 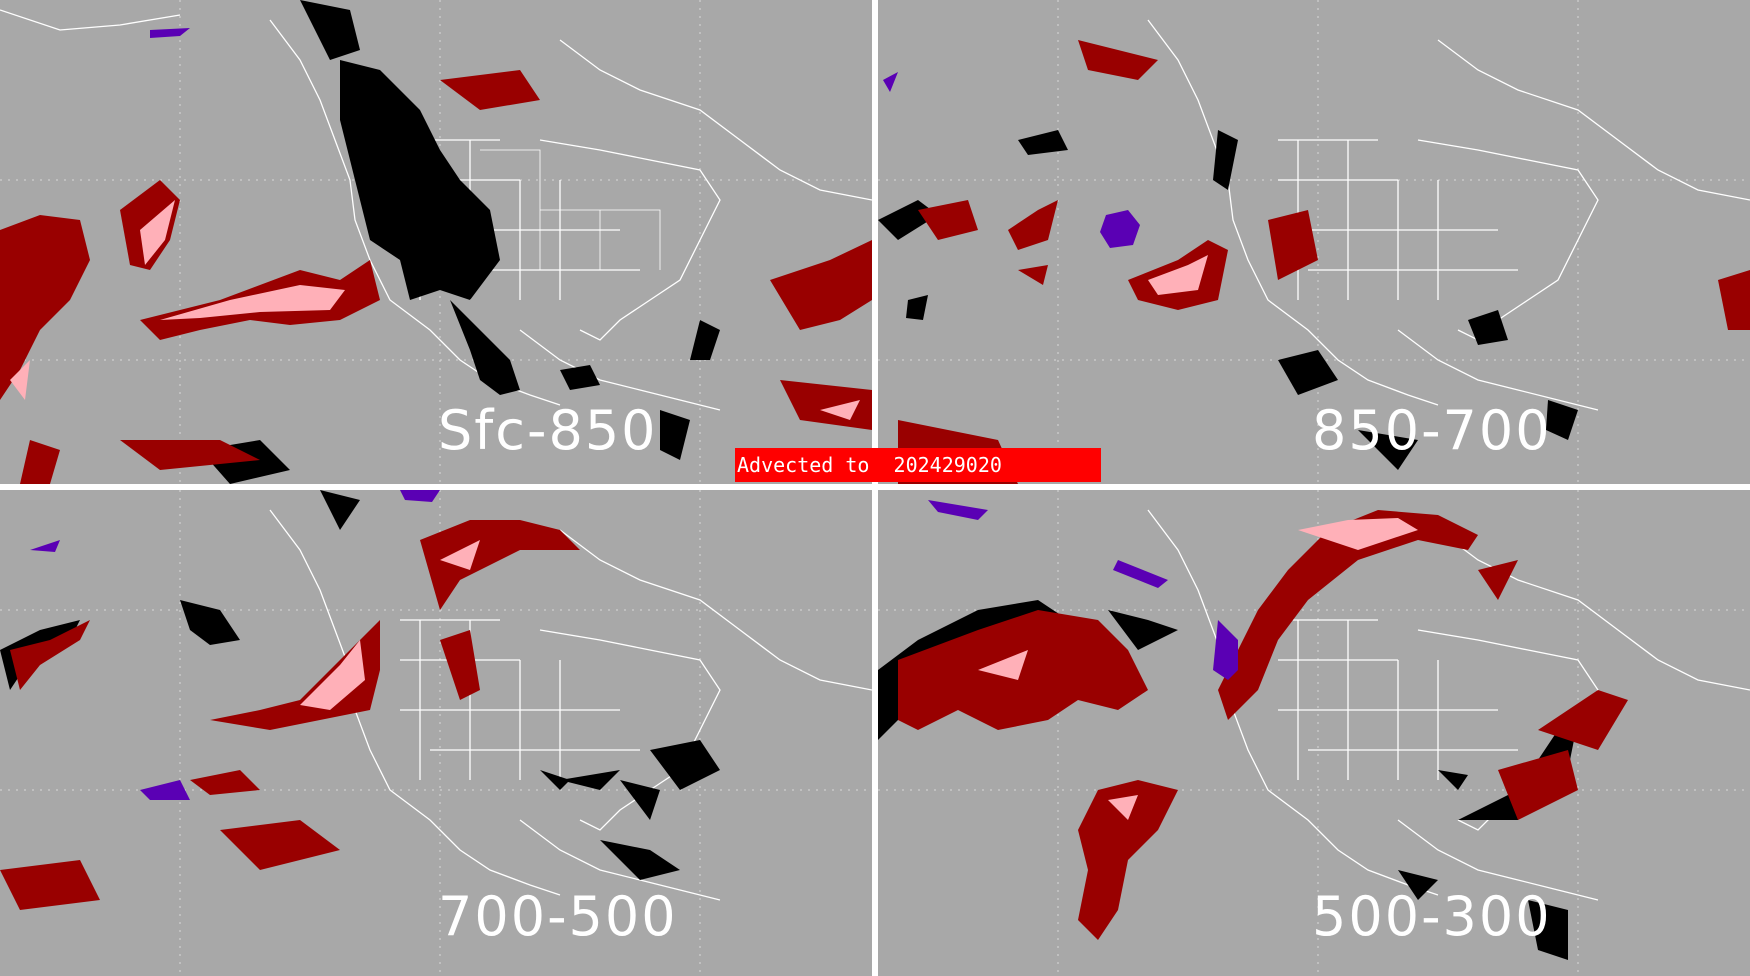 I want to click on black-regions, so click(x=460, y=242).